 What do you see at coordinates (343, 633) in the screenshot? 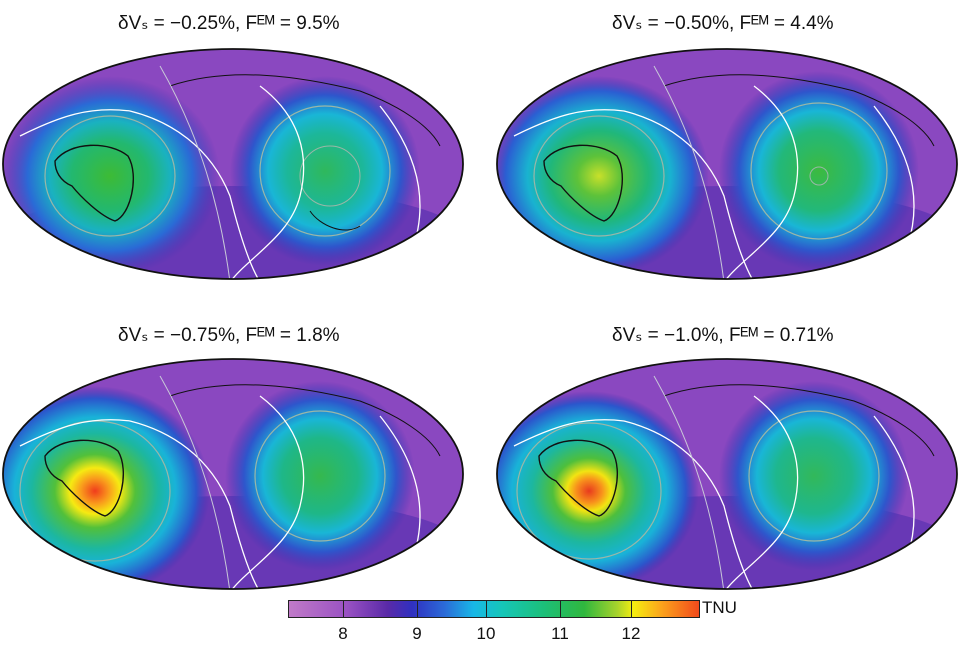
I see `colorbar-tick-label-8: 8` at bounding box center [343, 633].